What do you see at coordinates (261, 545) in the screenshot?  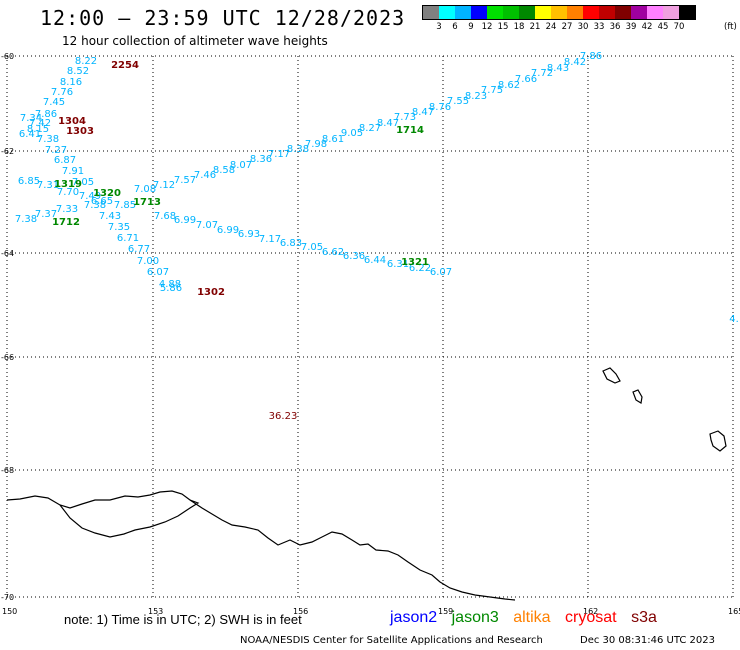 I see `antarctic-coastline` at bounding box center [261, 545].